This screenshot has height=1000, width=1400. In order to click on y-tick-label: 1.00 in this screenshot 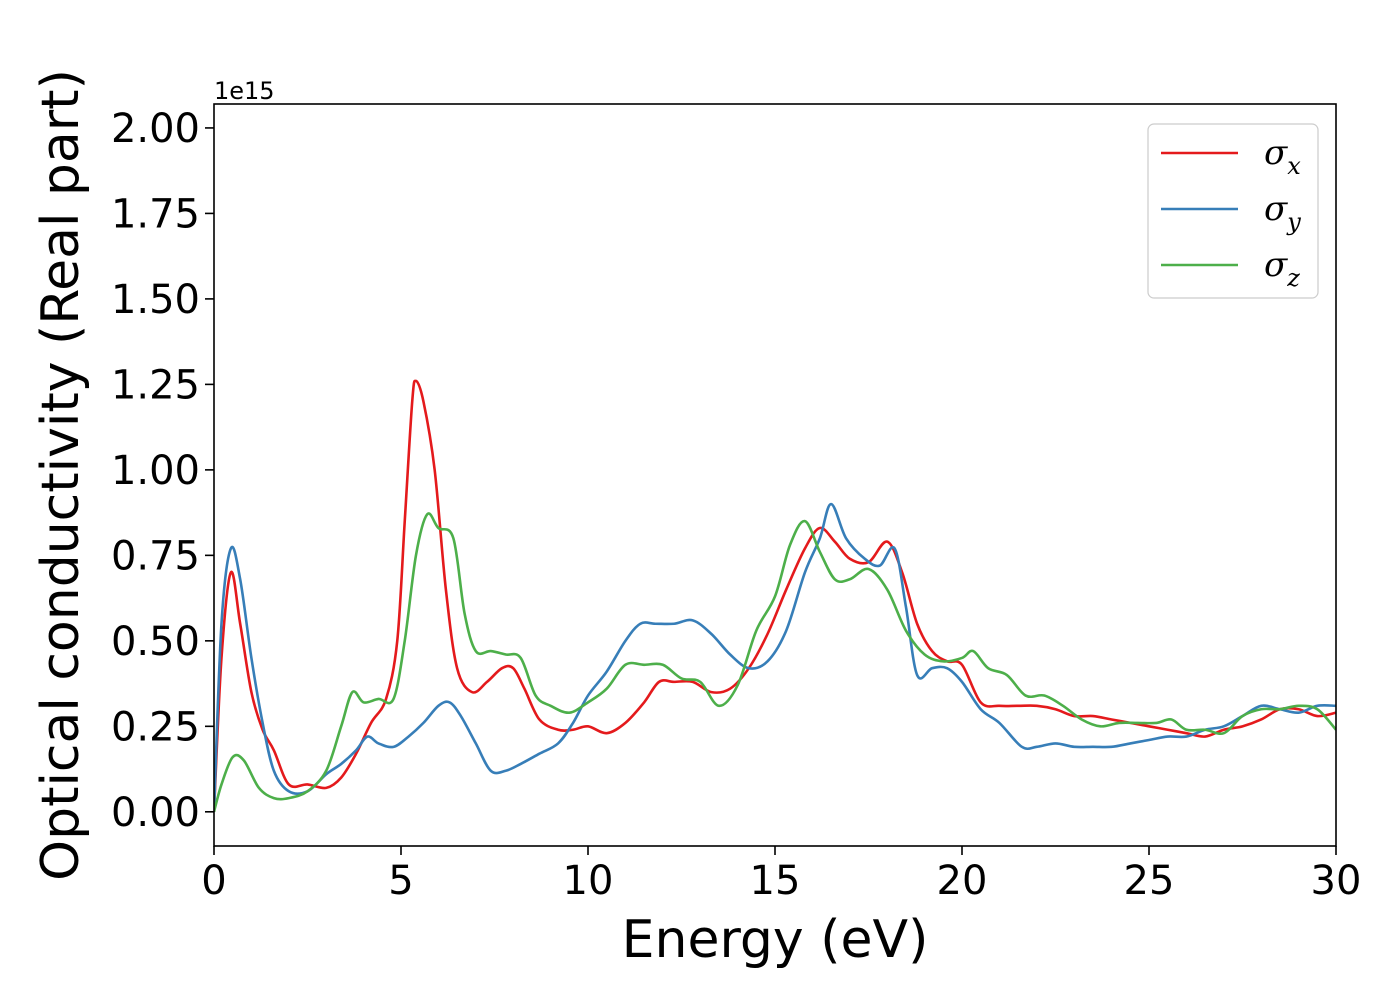, I will do `click(155, 471)`.